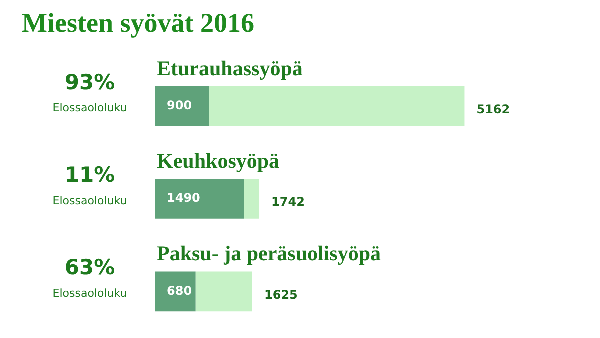 The image size is (600, 338). What do you see at coordinates (90, 268) in the screenshot?
I see `text: 63%` at bounding box center [90, 268].